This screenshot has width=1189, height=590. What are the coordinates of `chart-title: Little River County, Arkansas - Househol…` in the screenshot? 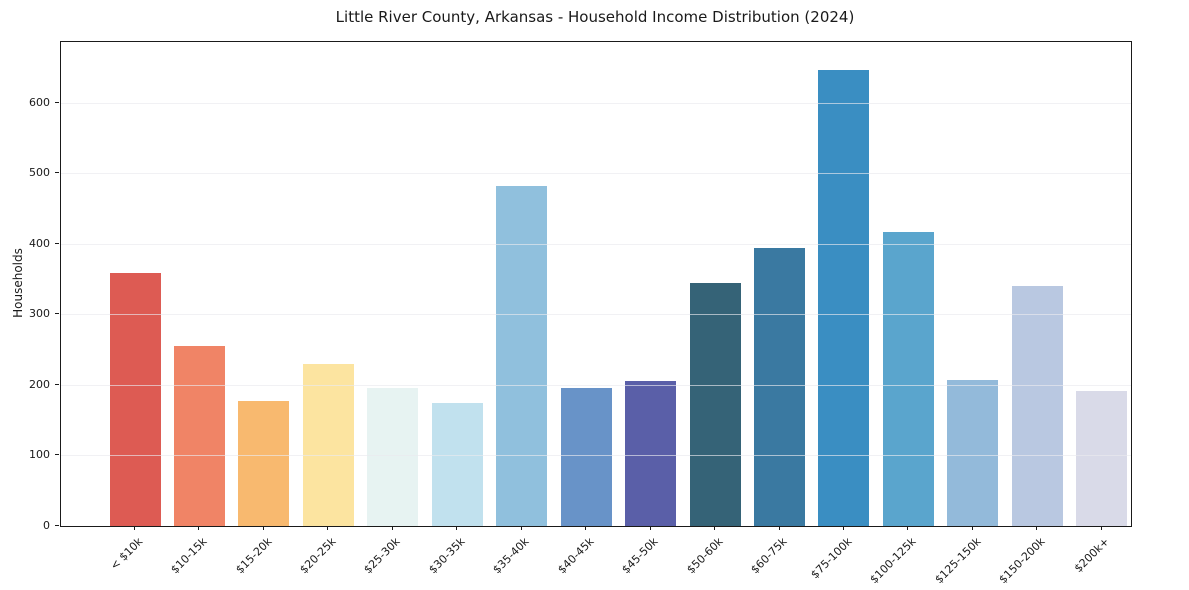 It's located at (595, 17).